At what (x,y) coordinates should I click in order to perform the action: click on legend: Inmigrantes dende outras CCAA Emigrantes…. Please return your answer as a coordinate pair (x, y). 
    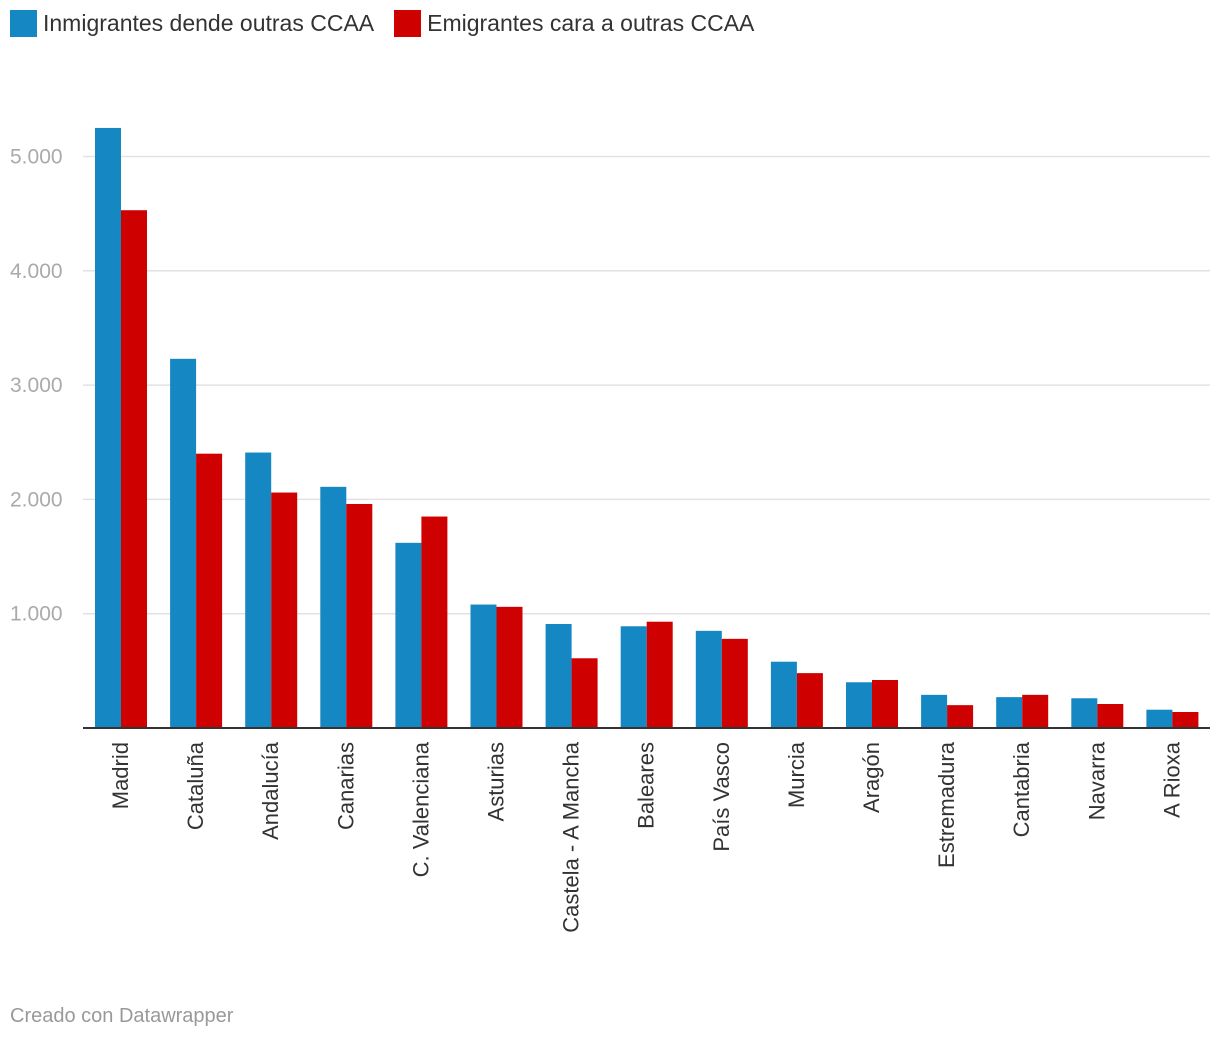
    Looking at the image, I should click on (392, 23).